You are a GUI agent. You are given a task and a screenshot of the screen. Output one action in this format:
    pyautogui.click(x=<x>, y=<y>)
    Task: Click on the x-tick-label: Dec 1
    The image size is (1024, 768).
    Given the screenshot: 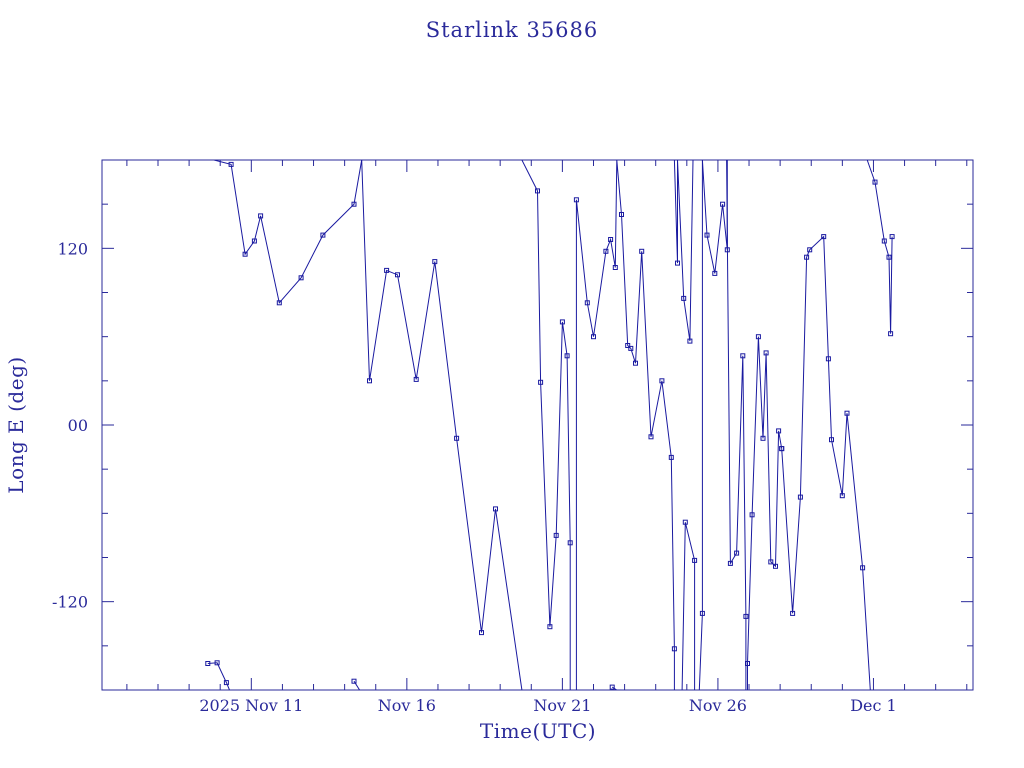 What is the action you would take?
    pyautogui.click(x=873, y=705)
    